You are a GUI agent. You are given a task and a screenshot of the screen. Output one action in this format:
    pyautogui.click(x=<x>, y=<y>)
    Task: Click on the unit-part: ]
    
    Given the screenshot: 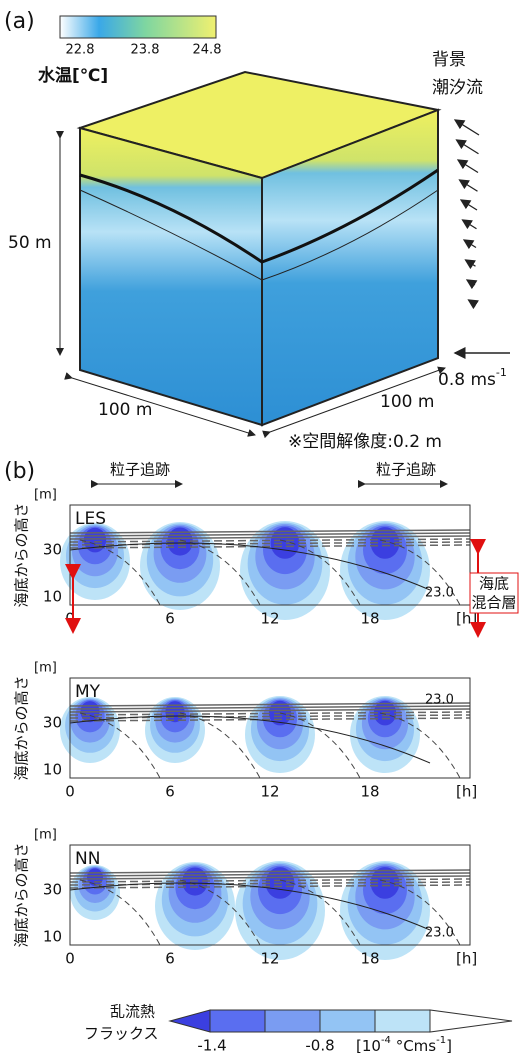 What is the action you would take?
    pyautogui.click(x=449, y=1046)
    